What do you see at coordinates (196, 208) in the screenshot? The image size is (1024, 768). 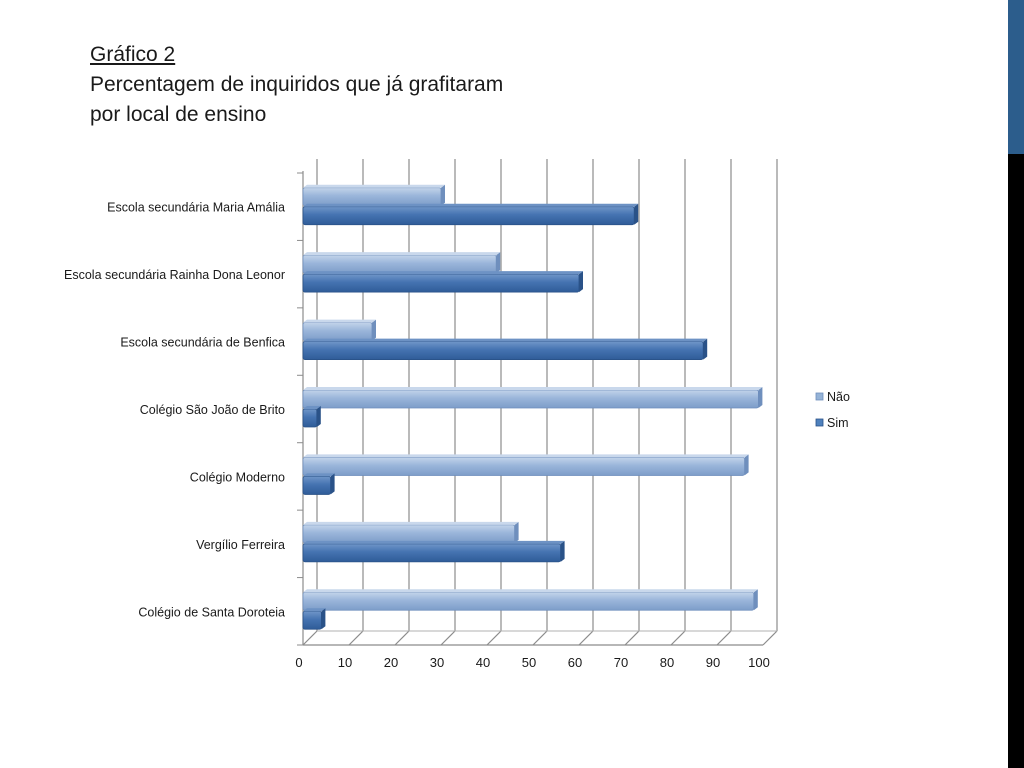 I see `category-label: Escola secundária Maria Amália` at bounding box center [196, 208].